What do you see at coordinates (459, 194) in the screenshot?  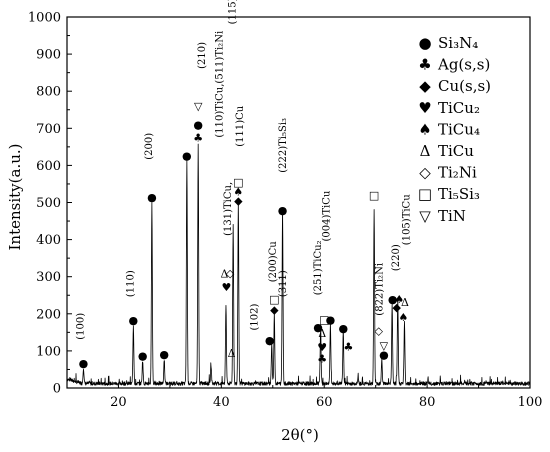 I see `legend-label: Ti₅Si₃` at bounding box center [459, 194].